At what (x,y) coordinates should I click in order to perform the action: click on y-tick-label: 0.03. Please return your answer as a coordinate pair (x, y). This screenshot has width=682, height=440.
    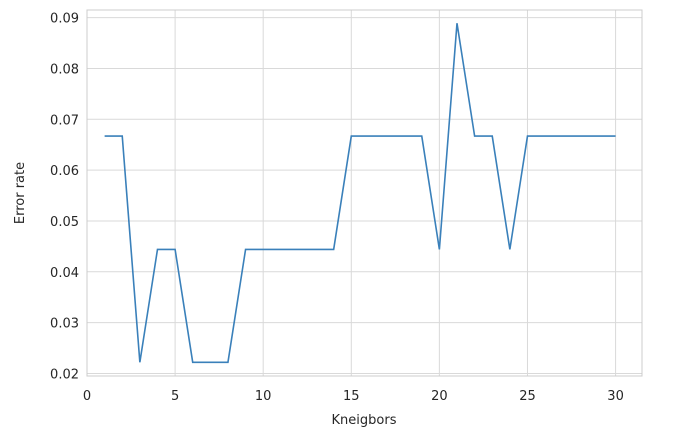
    Looking at the image, I should click on (64, 324).